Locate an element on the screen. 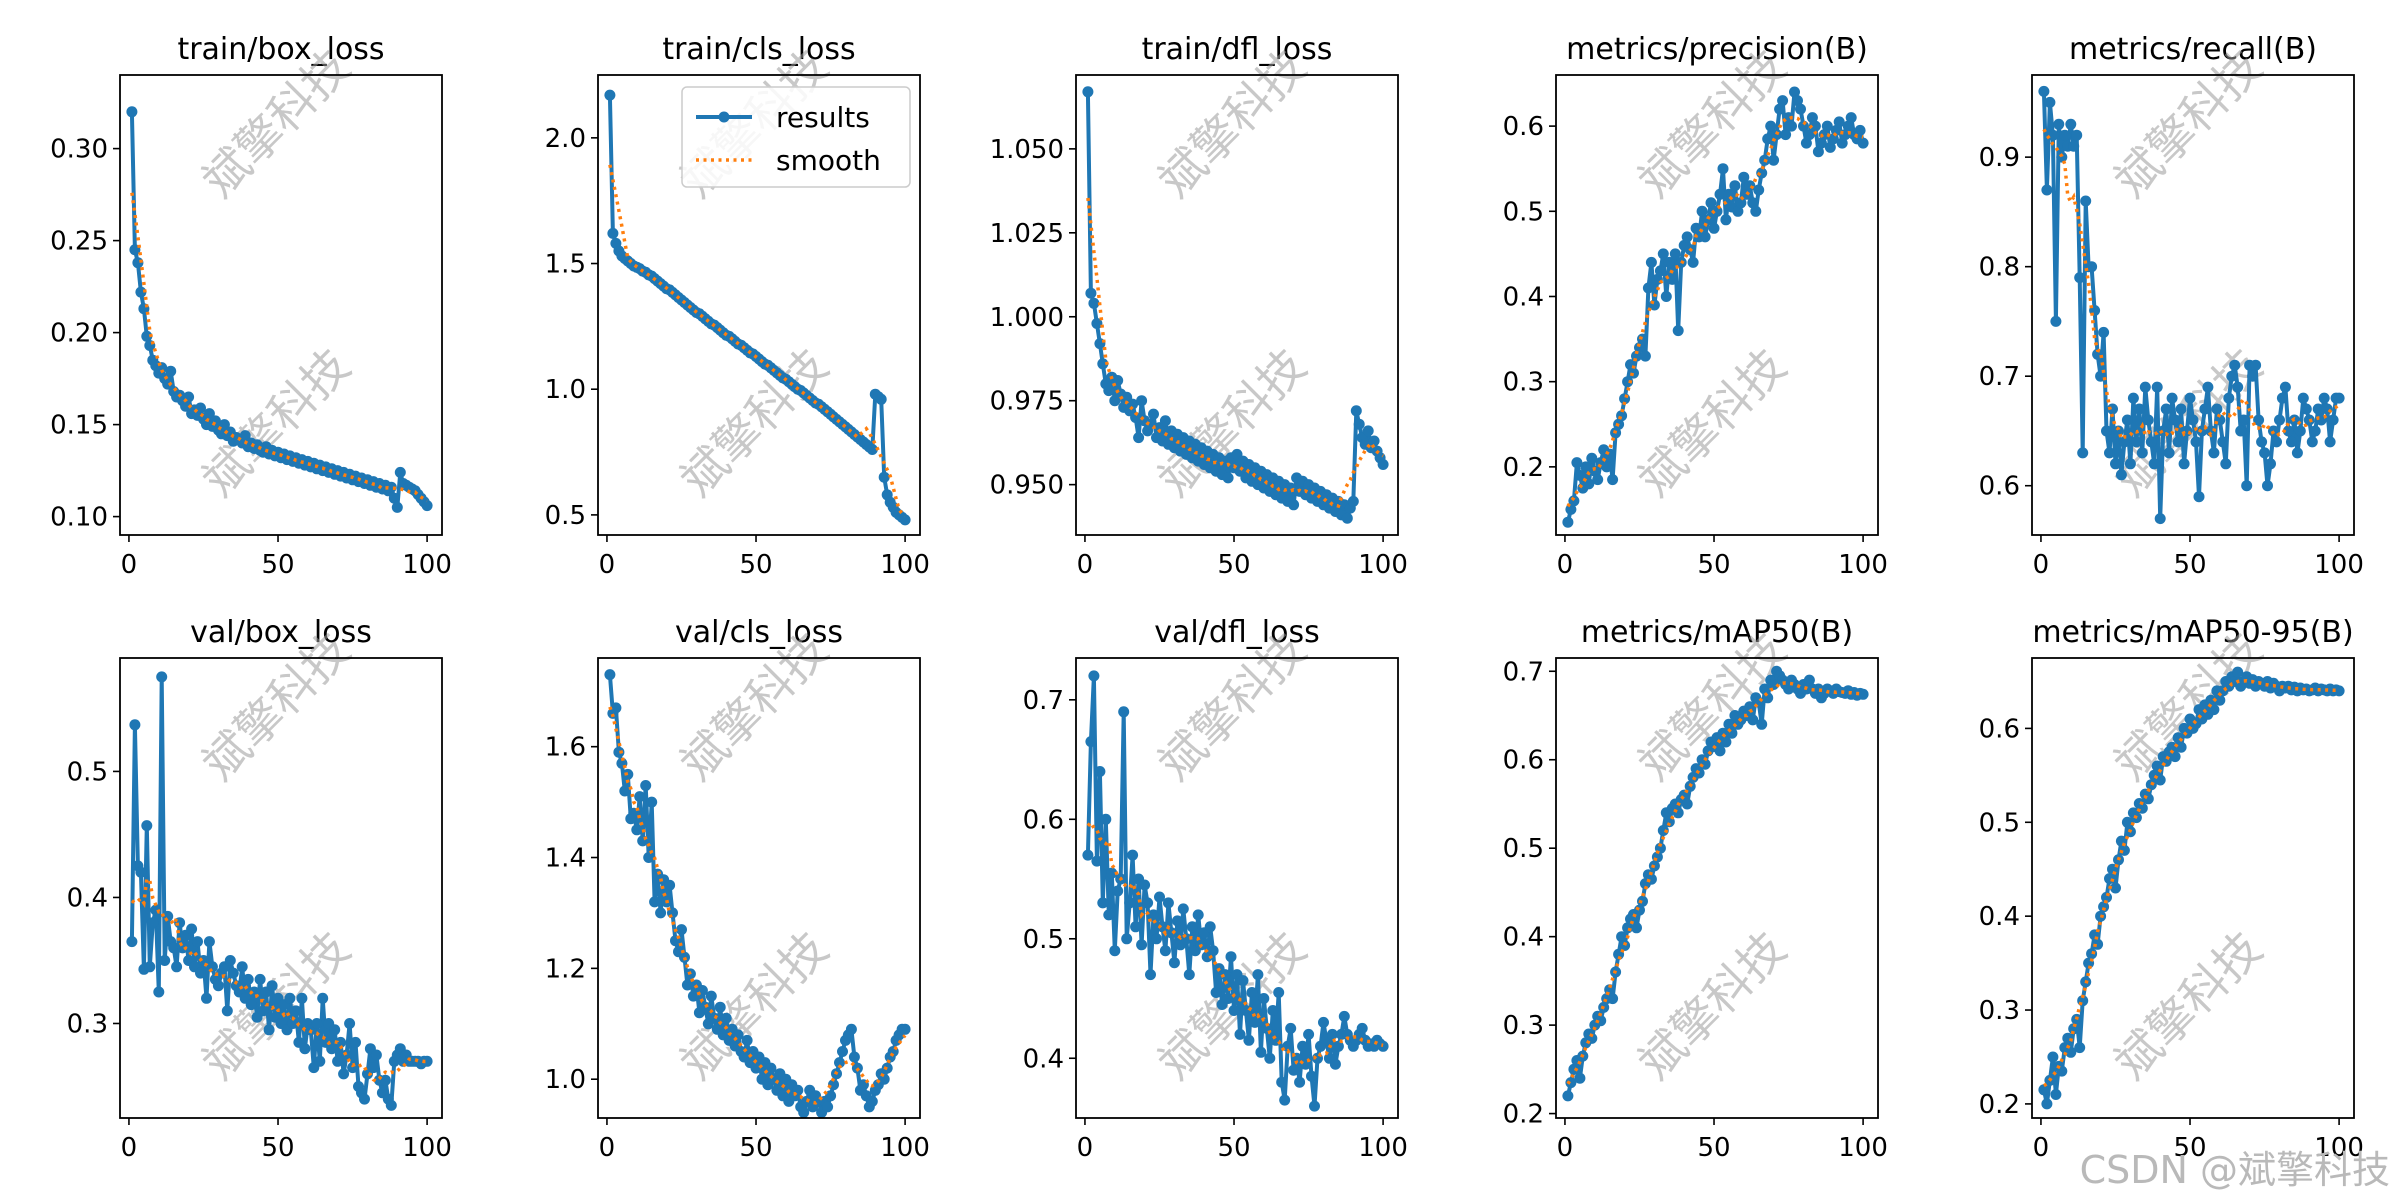  panel-9-title: metrics/mAP50(B) is located at coordinates (1717, 632).